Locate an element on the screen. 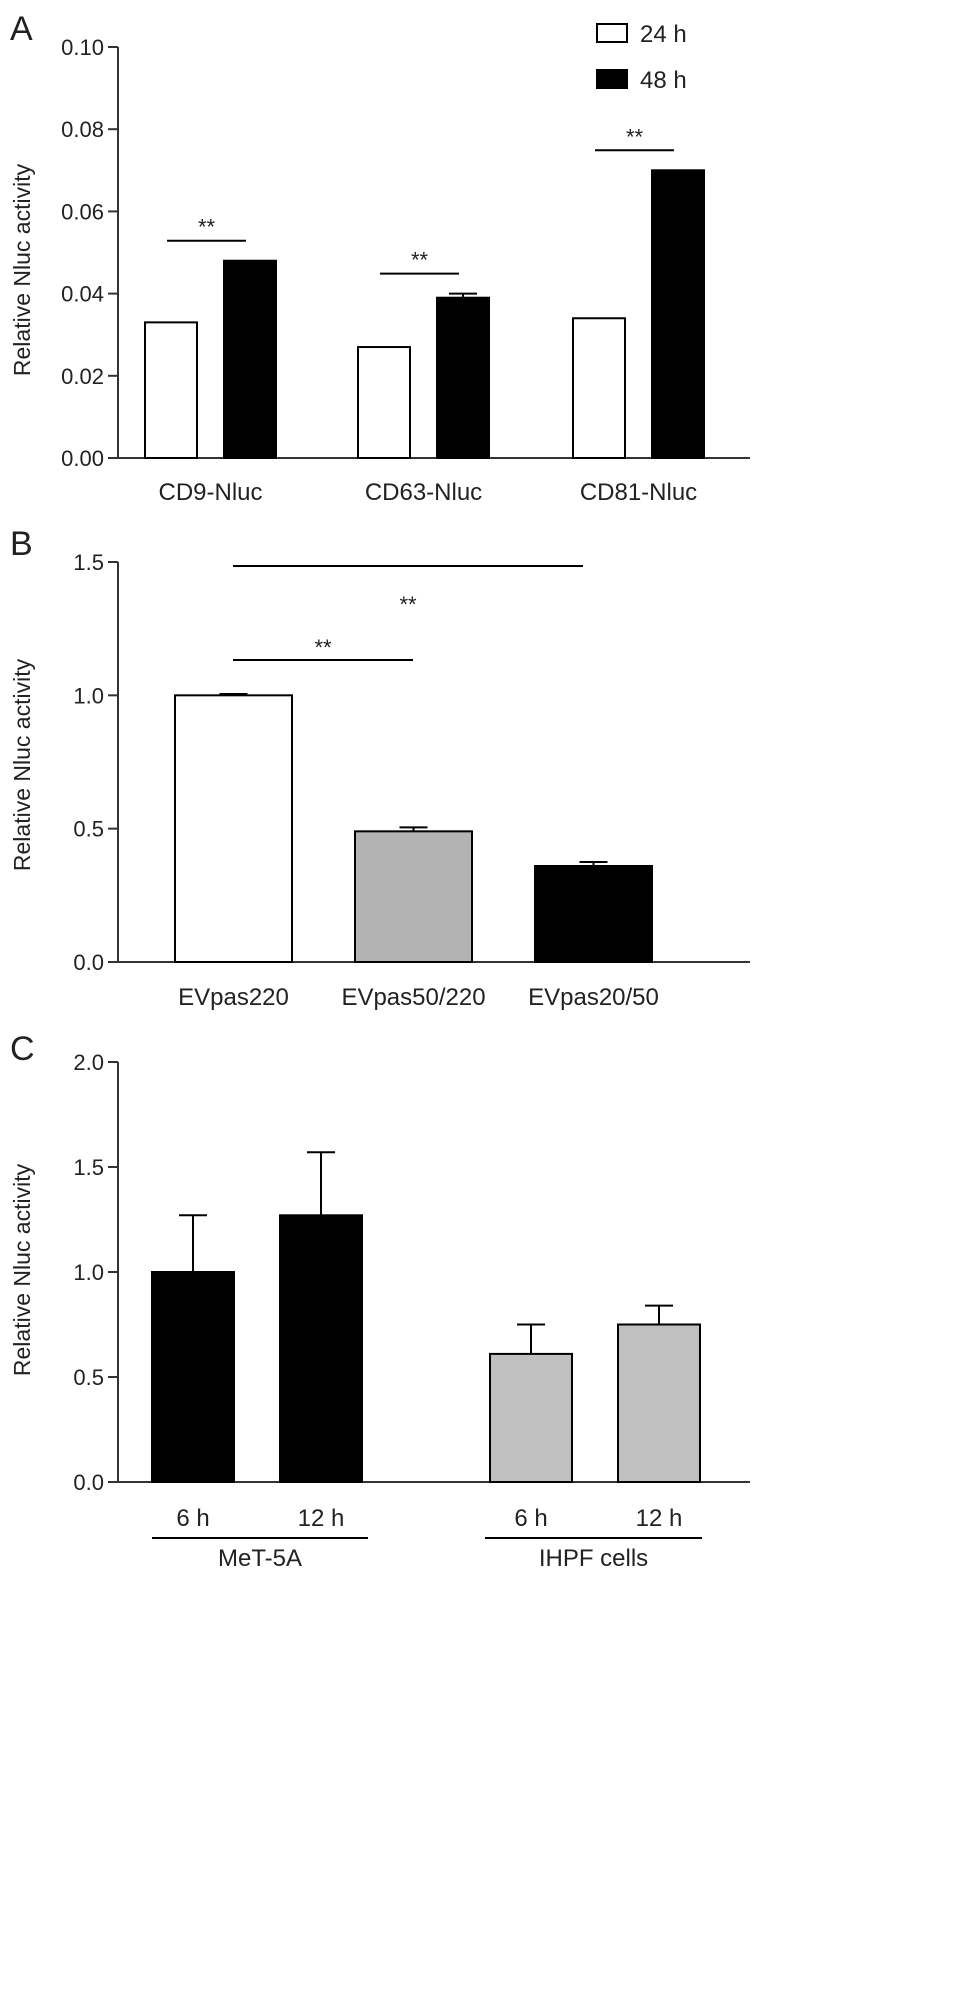  x-category-label: EVpas220 is located at coordinates (233, 997).